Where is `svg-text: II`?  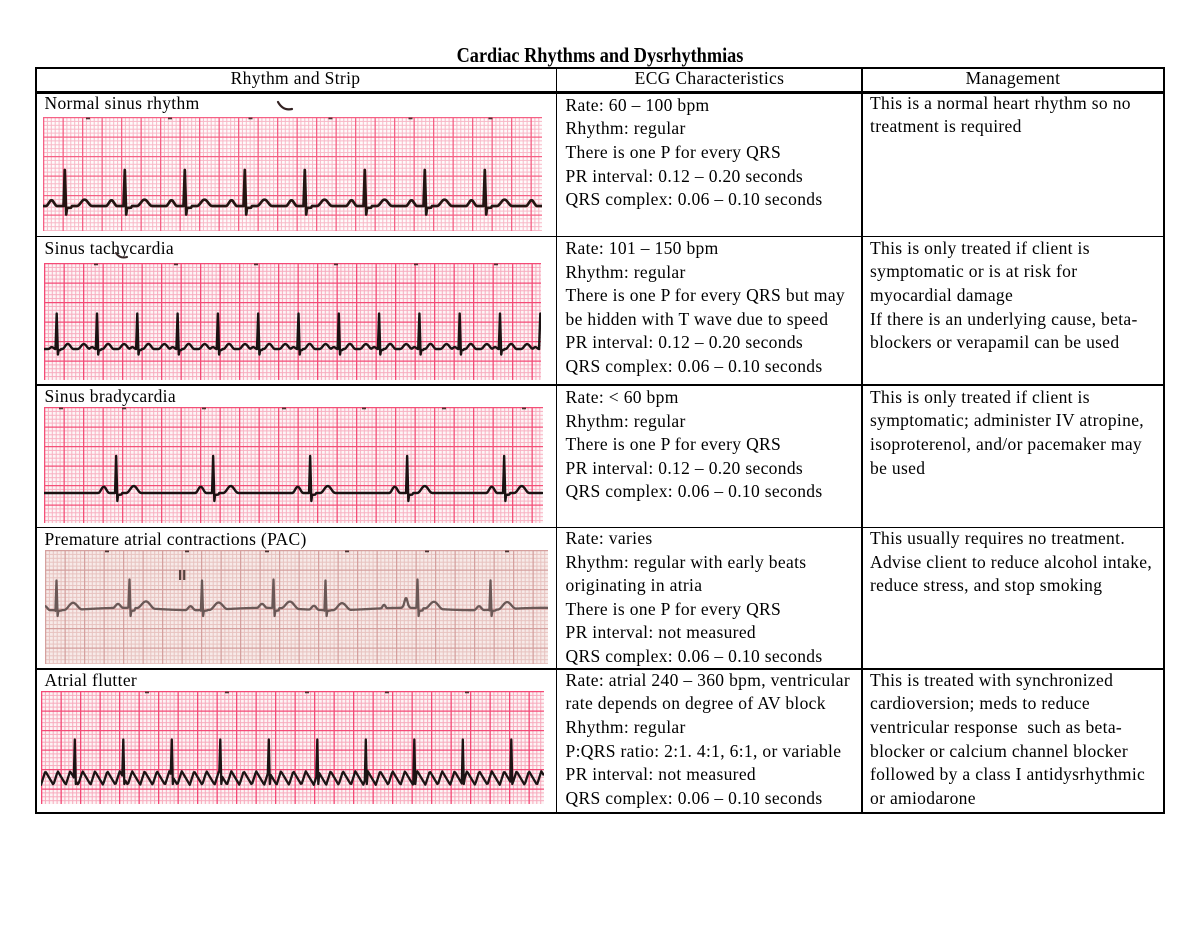 svg-text: II is located at coordinates (182, 575).